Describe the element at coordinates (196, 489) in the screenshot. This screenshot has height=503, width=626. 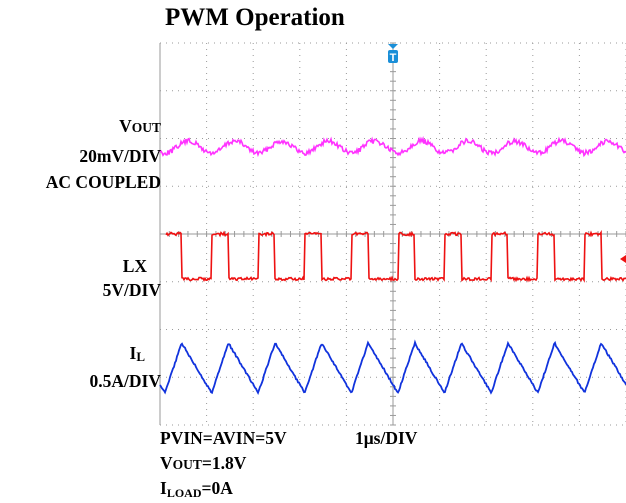
I see `iload-condition: ILOAD=0A` at that location.